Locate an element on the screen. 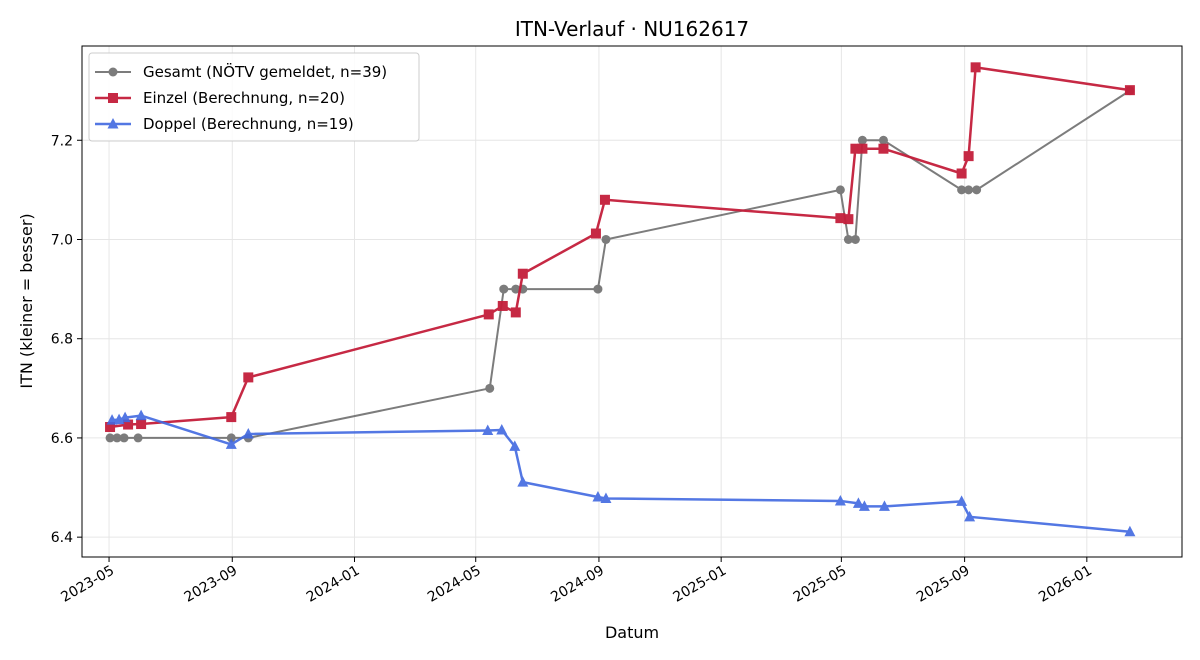  x-tick-label: 2025-01 is located at coordinates (699, 584).